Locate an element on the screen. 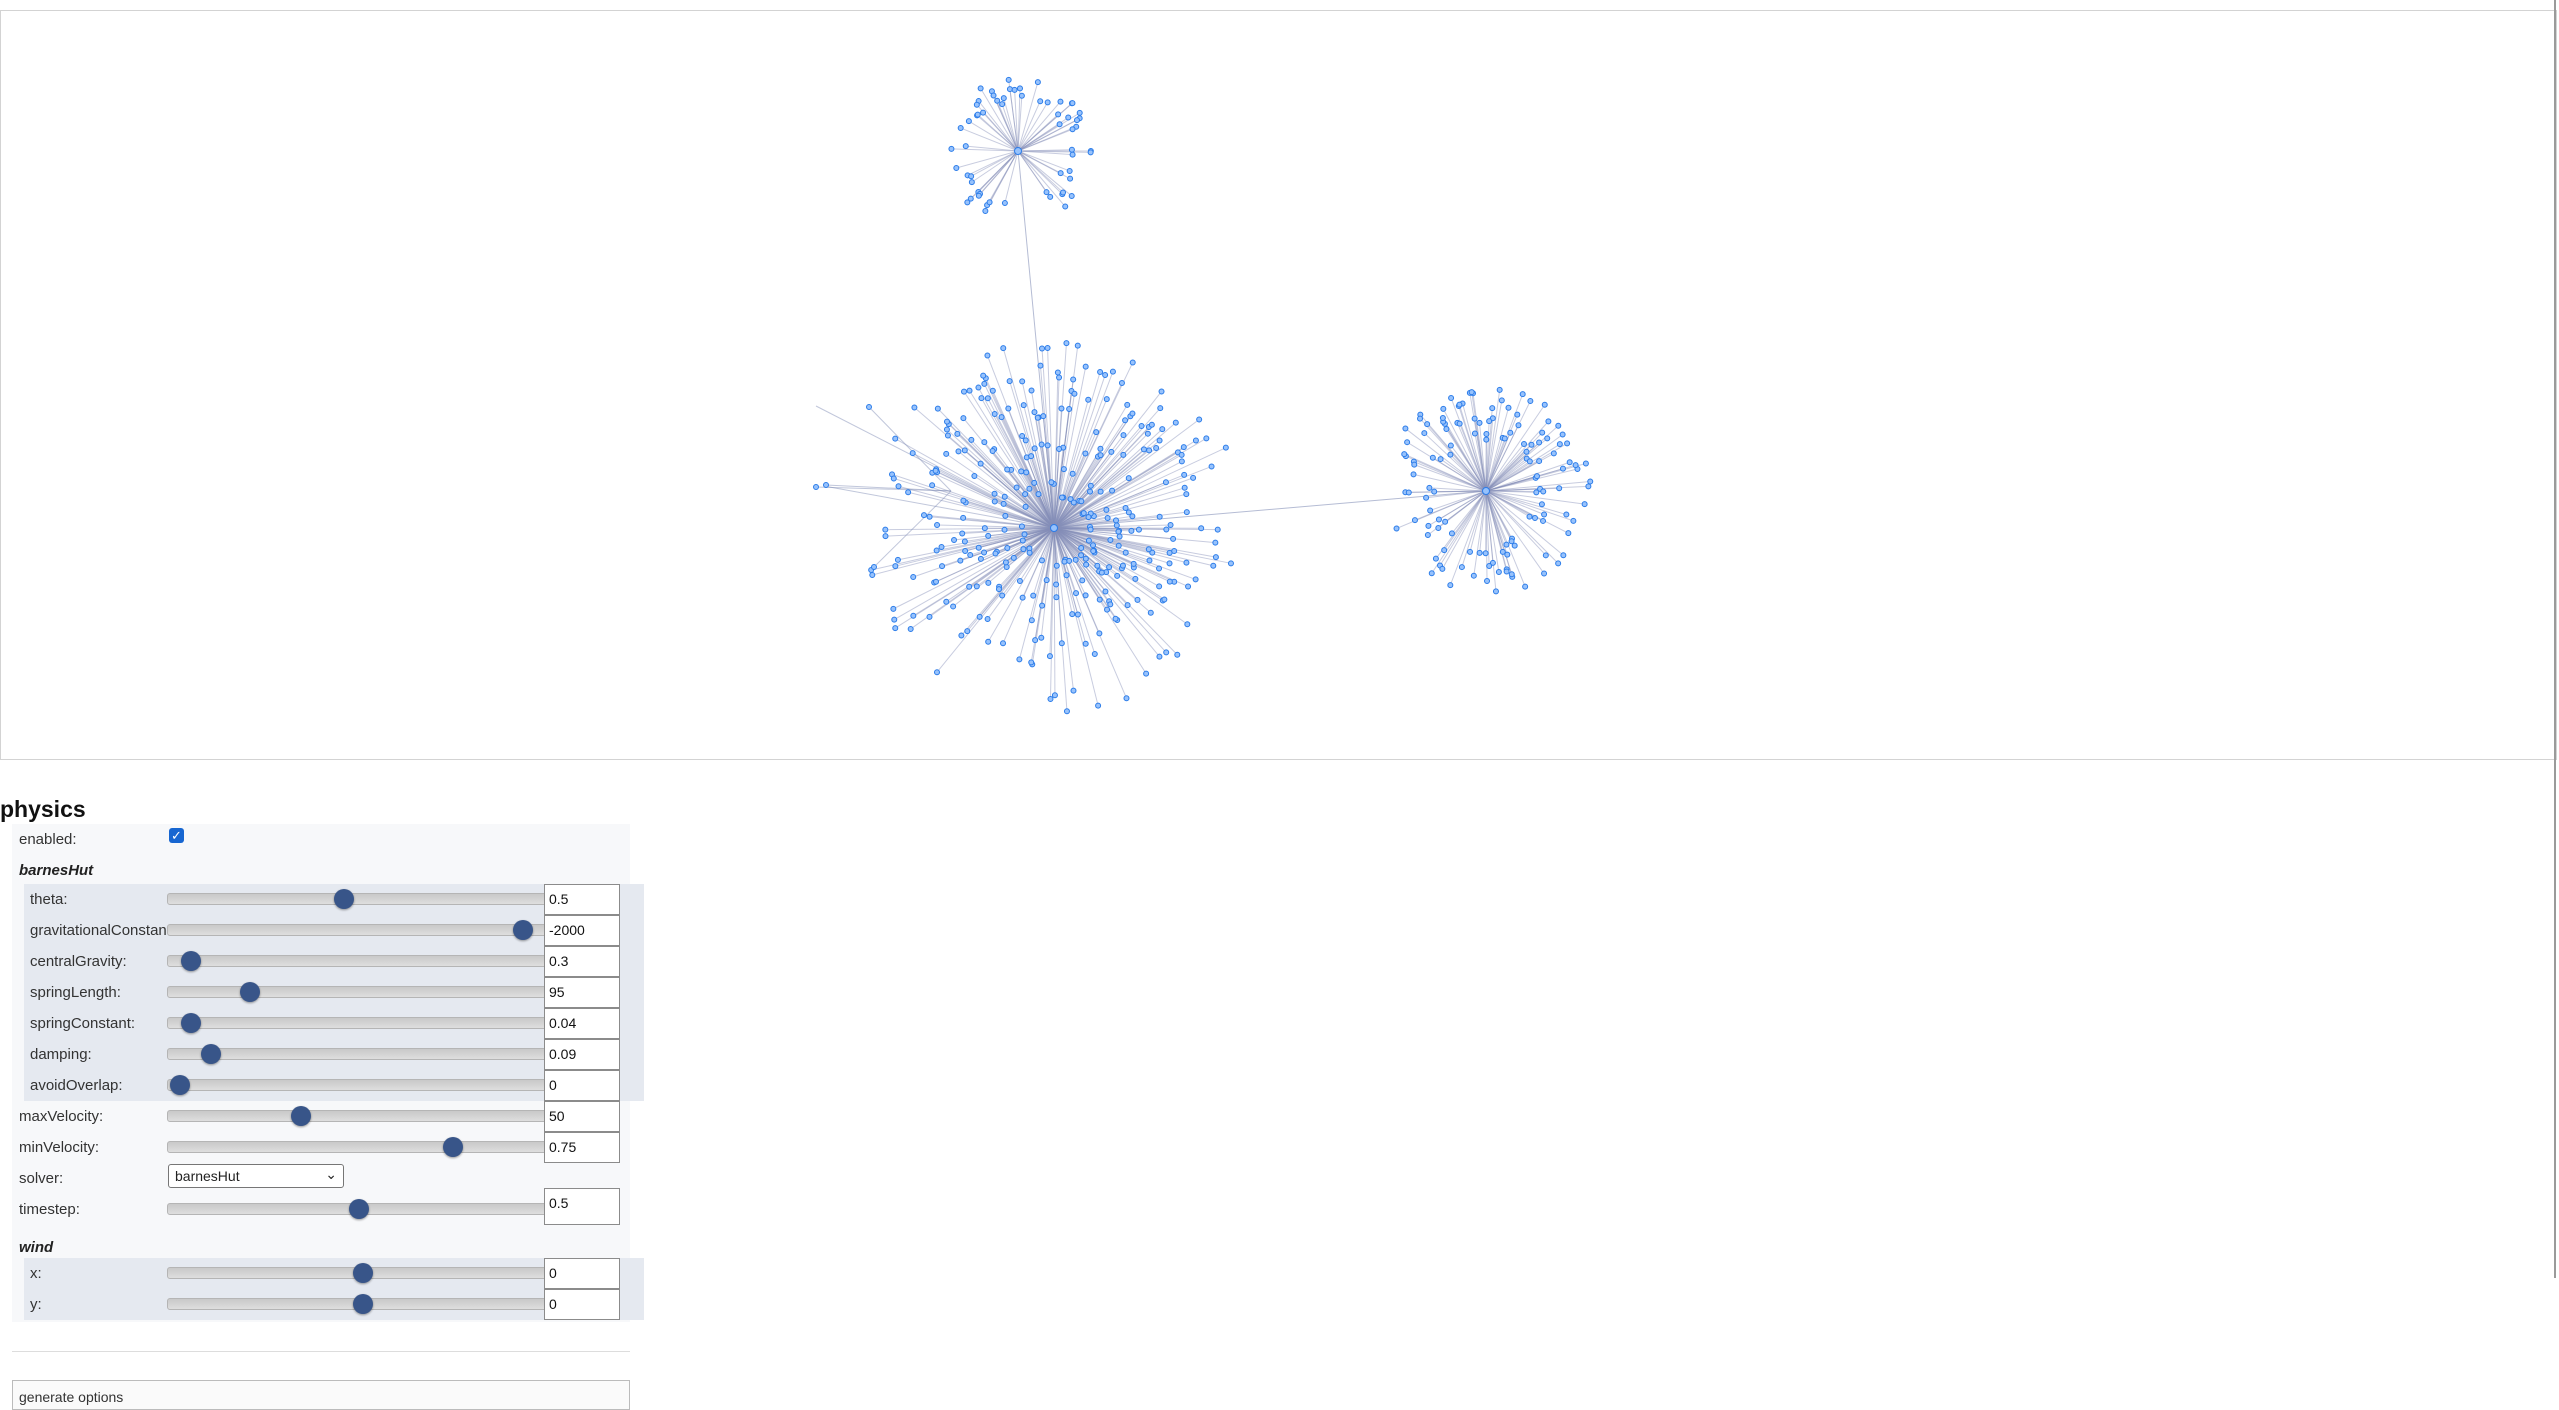 The width and height of the screenshot is (2559, 1410). barneshut-input: 0.5 is located at coordinates (582, 899).